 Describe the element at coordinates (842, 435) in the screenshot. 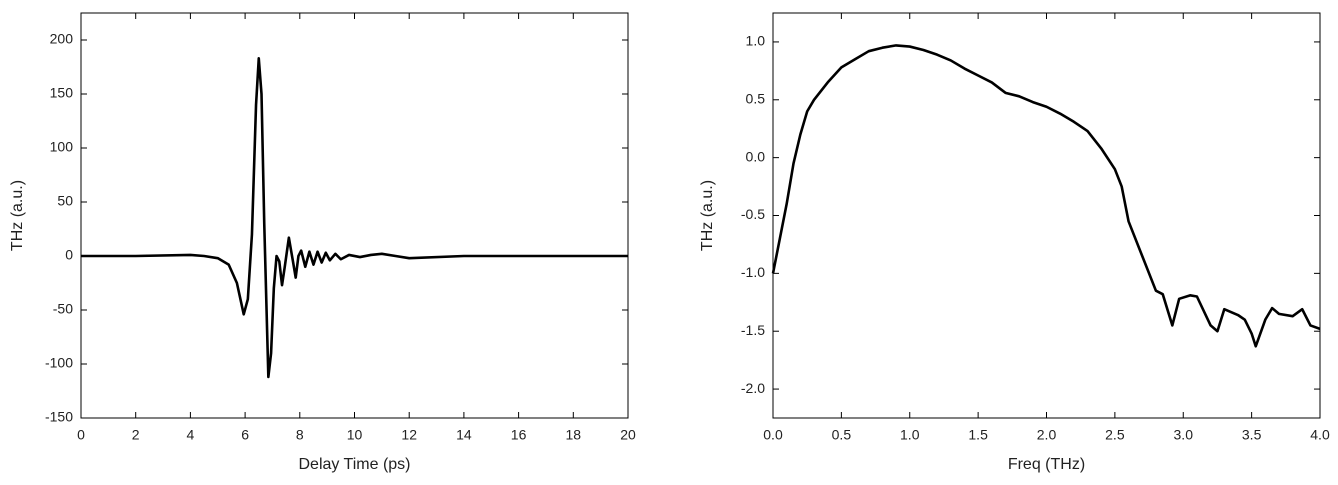

I see `x-tick-label: 0.5` at that location.